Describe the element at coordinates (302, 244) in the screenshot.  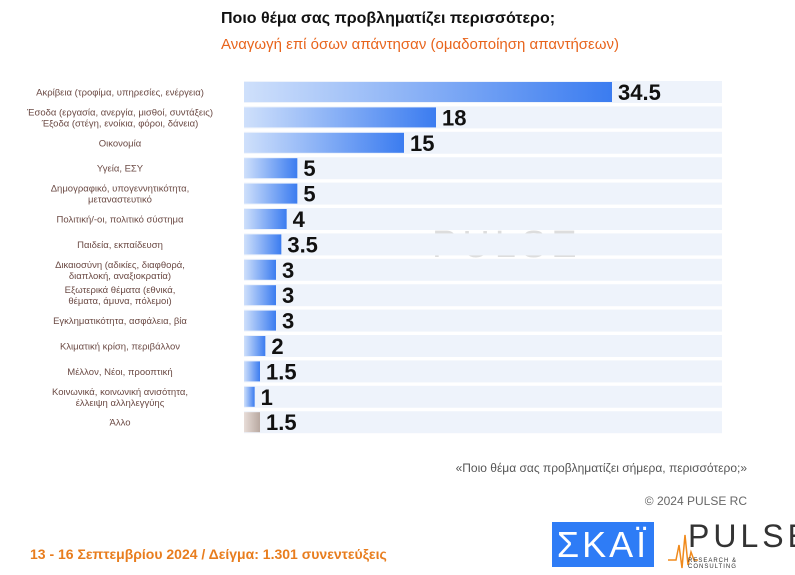
I see `value-label: 3.5` at that location.